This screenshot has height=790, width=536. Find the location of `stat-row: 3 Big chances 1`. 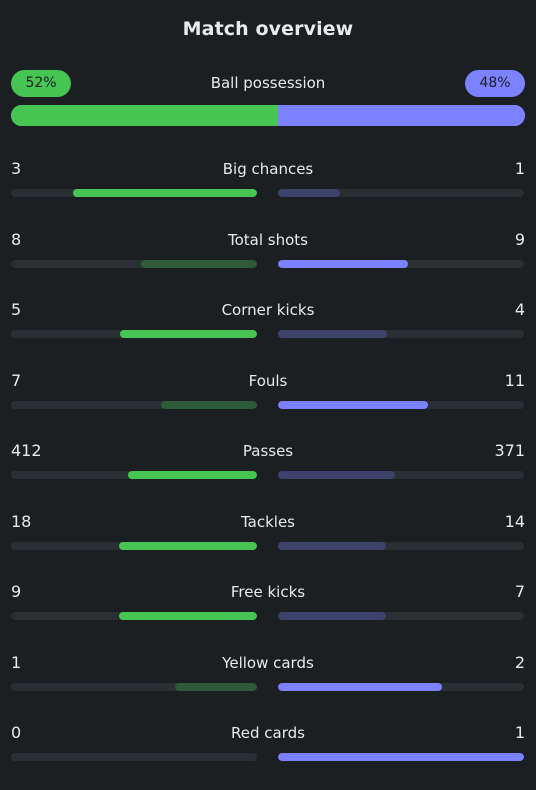

stat-row: 3 Big chances 1 is located at coordinates (268, 190).